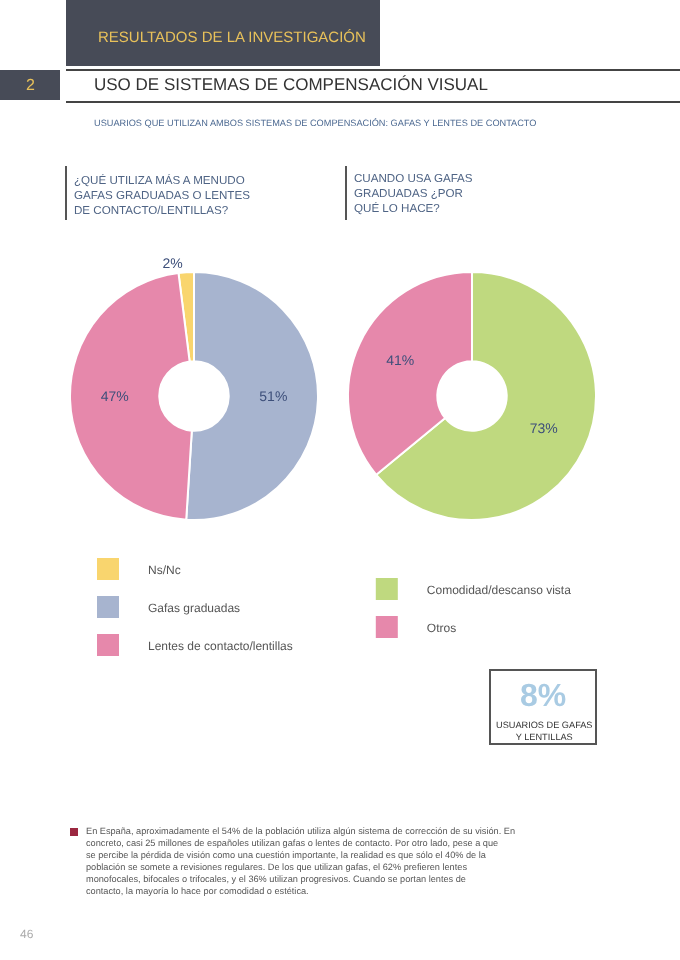 Image resolution: width=680 pixels, height=960 pixels. Describe the element at coordinates (543, 697) in the screenshot. I see `text: 8%` at that location.